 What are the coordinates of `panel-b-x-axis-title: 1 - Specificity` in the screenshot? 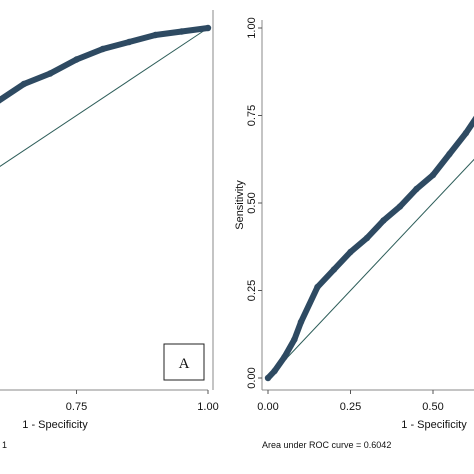 It's located at (434, 425).